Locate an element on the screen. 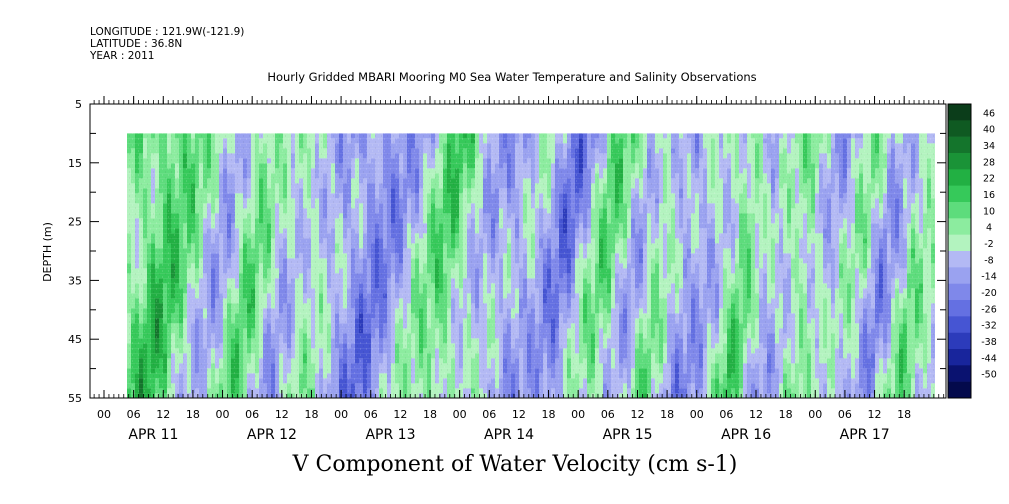  longitude-label: LONGITUDE : 121.9W(-121.9) is located at coordinates (167, 32).